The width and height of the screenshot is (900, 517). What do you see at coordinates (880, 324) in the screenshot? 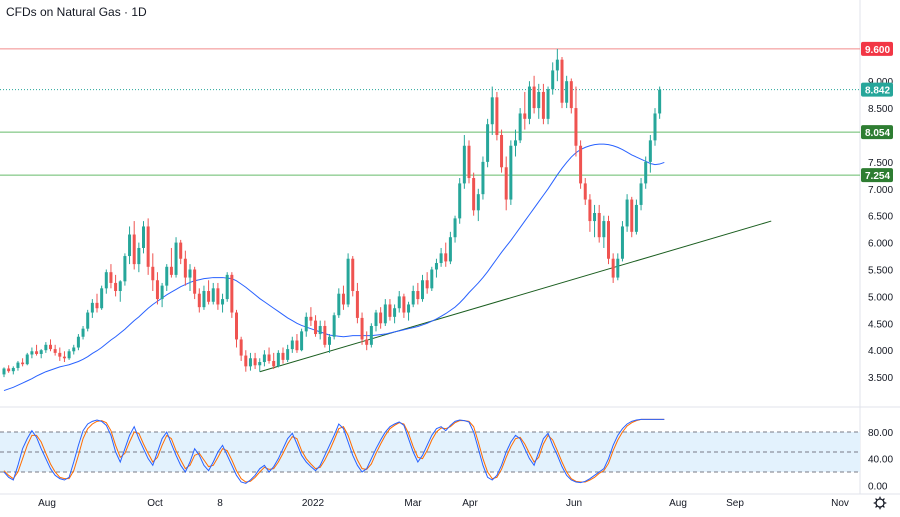
I see `price-tick-label: 4.500` at bounding box center [880, 324].